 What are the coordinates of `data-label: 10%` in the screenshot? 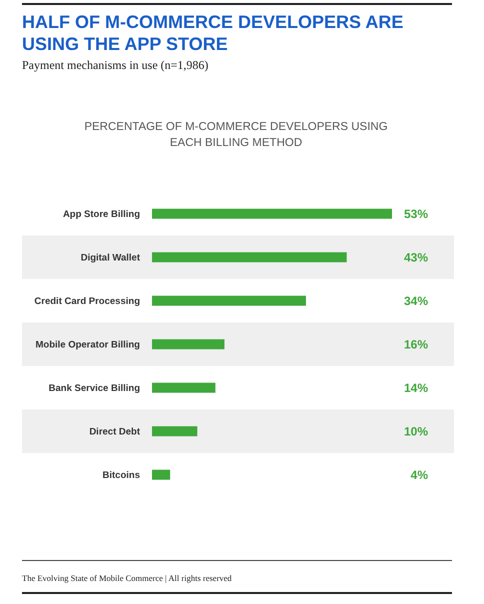 It's located at (416, 431).